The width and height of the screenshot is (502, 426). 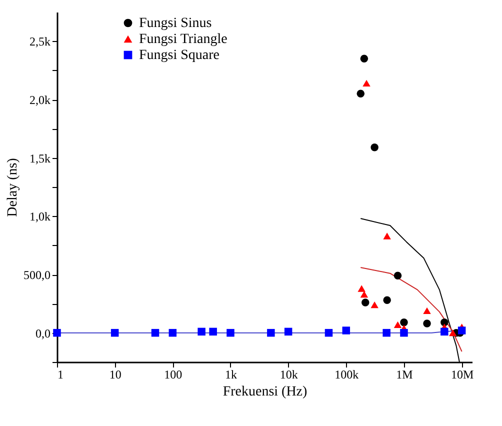 I want to click on legend-label: Fungsi Triangle, so click(x=183, y=39).